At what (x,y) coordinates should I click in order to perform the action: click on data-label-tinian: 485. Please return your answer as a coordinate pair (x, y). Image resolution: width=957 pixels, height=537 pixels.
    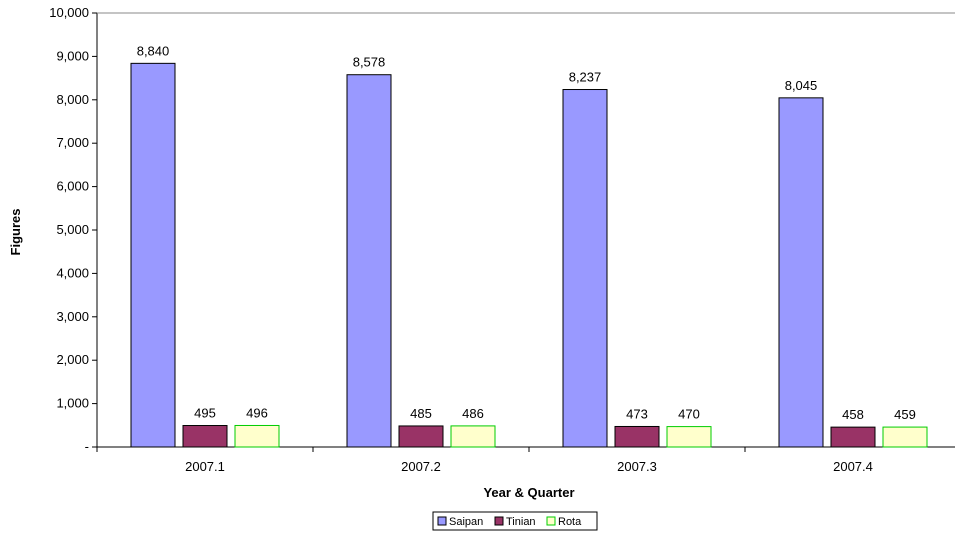
    Looking at the image, I should click on (421, 413).